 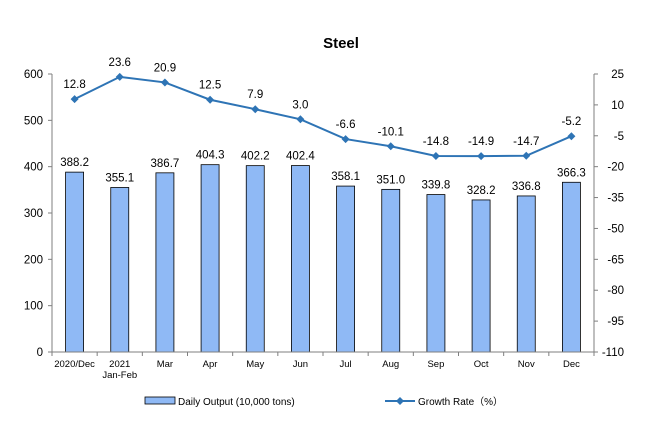 What do you see at coordinates (481, 142) in the screenshot?
I see `growth-rate-label: -14.9` at bounding box center [481, 142].